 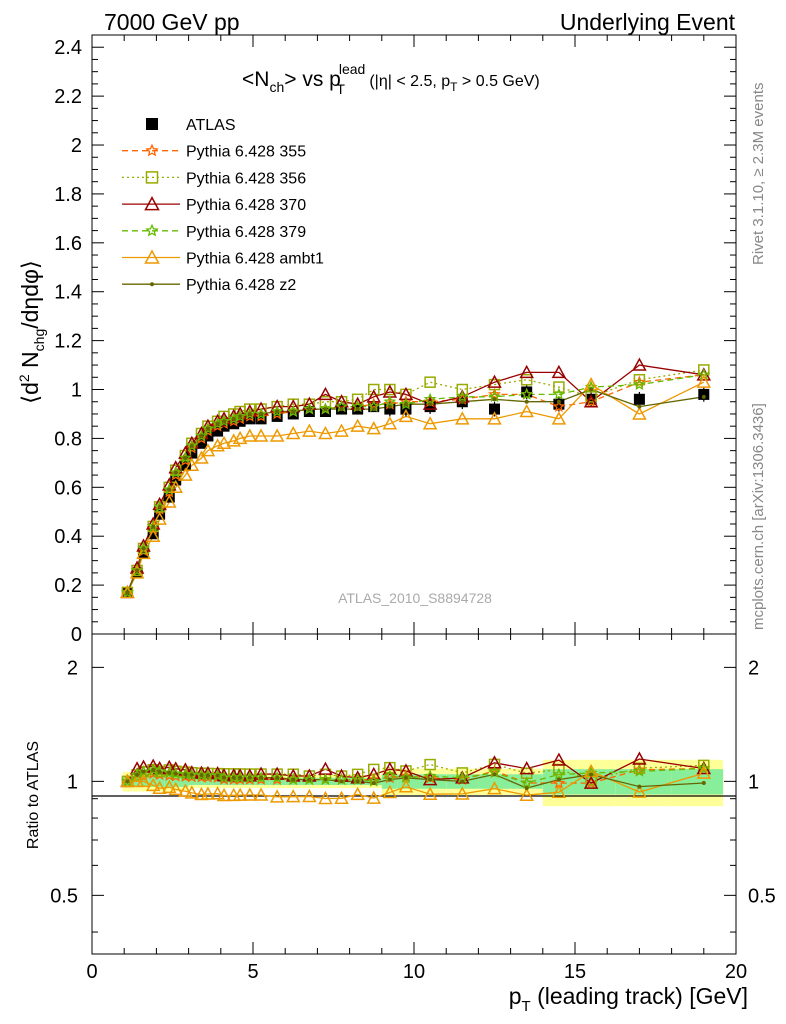 What do you see at coordinates (152, 124) in the screenshot?
I see `legend-marker-atlas` at bounding box center [152, 124].